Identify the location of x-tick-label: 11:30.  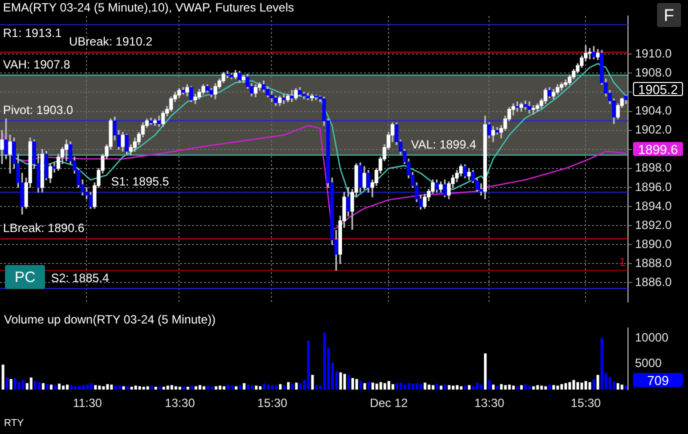
(87, 403).